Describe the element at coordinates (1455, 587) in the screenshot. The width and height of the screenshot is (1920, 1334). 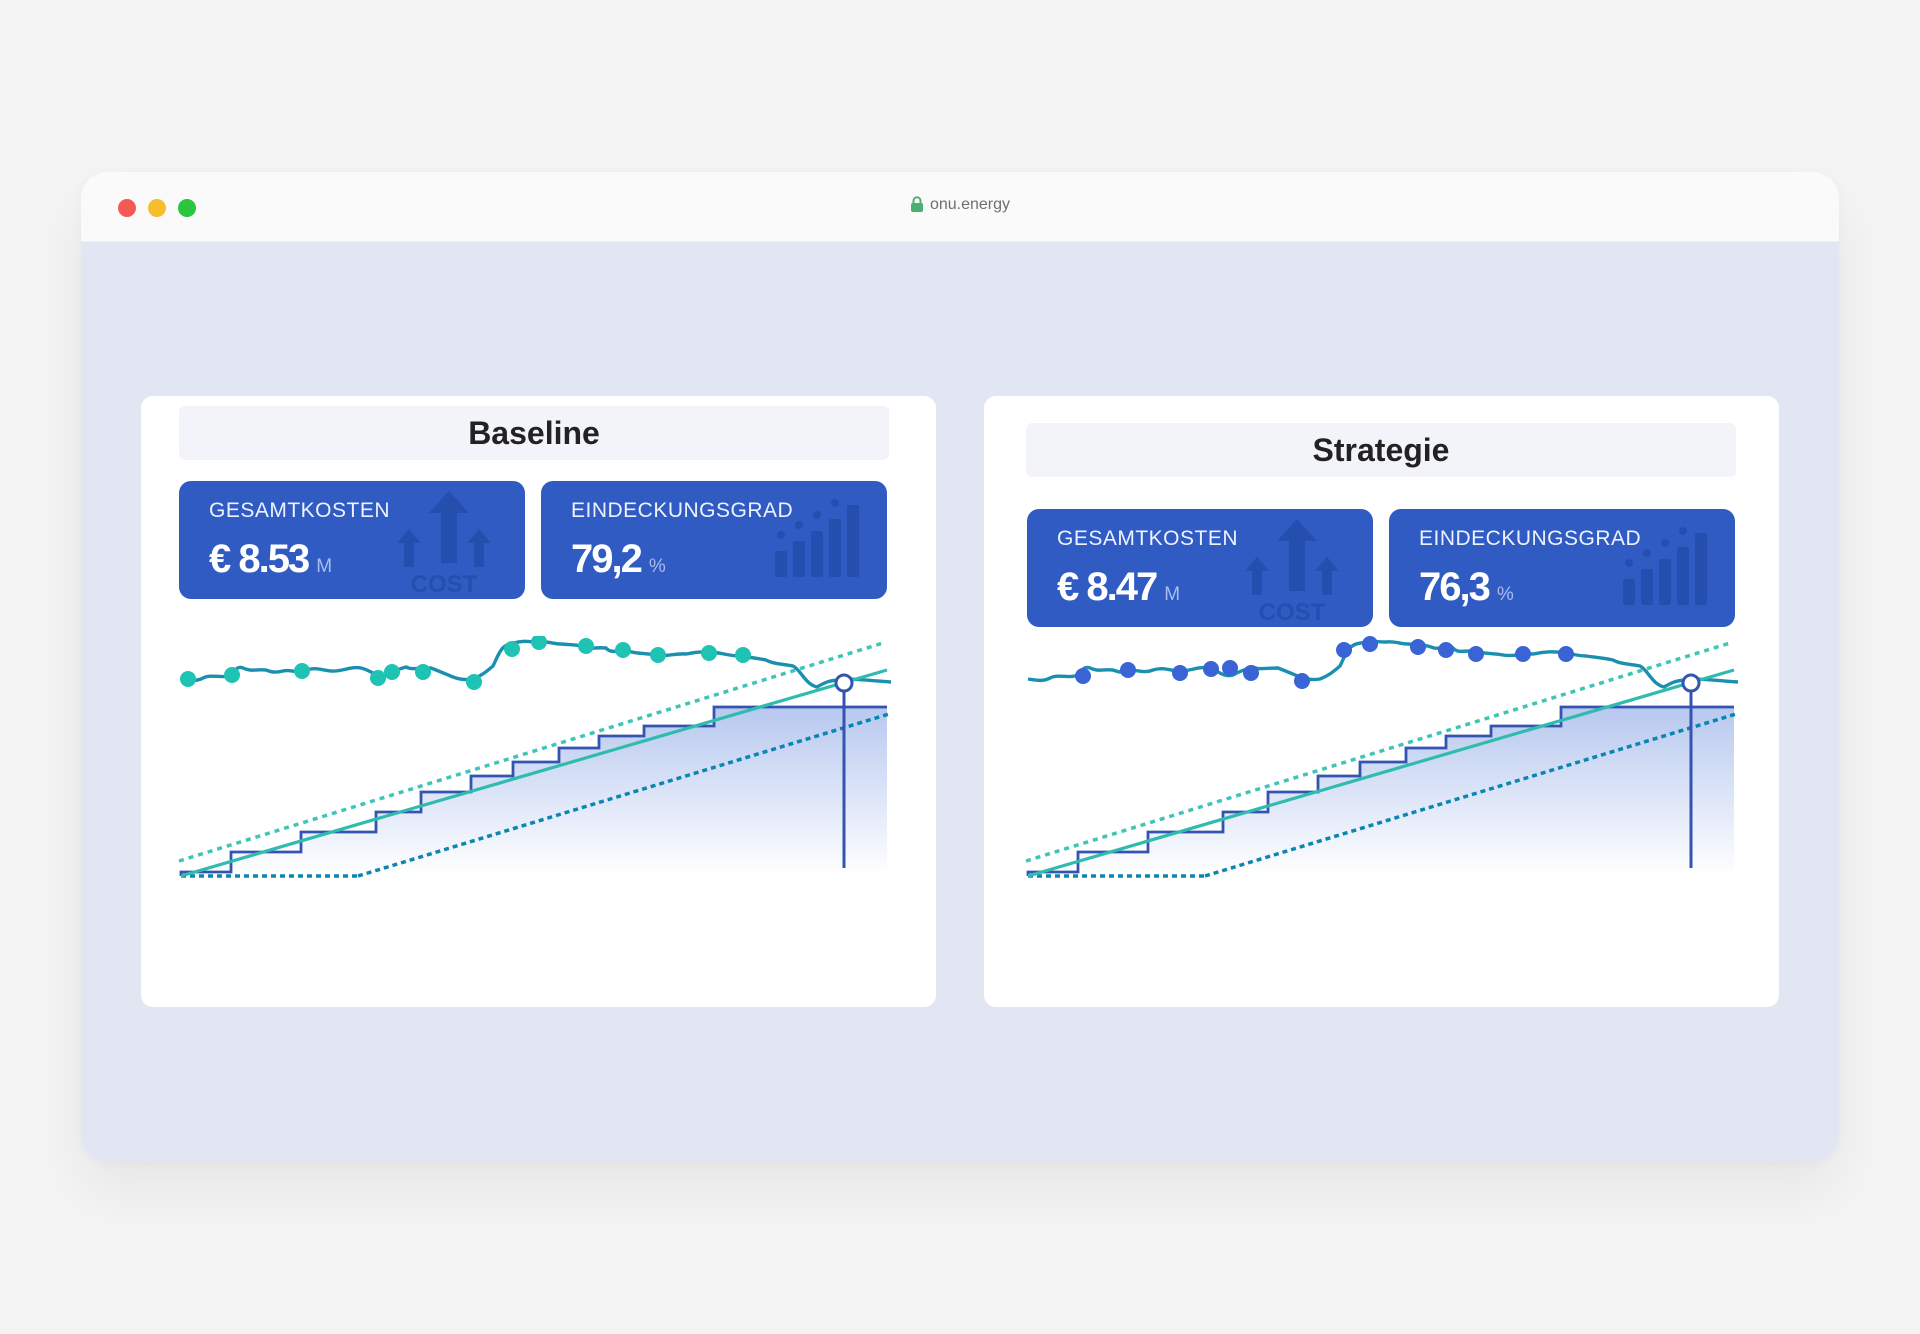
I see `kpi-number: 76,3` at that location.